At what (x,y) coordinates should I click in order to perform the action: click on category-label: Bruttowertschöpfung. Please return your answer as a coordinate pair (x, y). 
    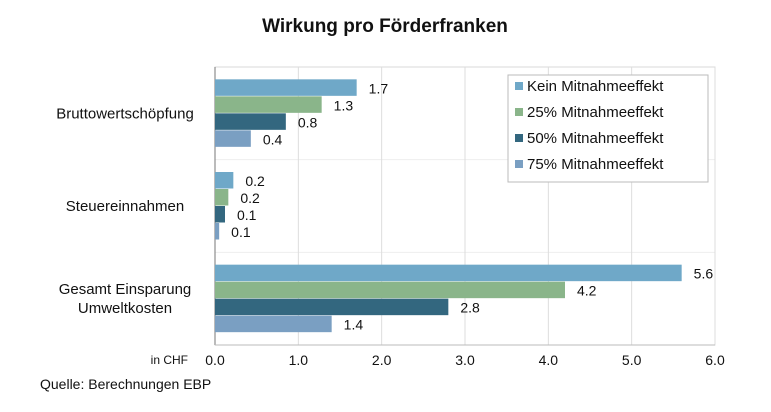
    Looking at the image, I should click on (125, 113).